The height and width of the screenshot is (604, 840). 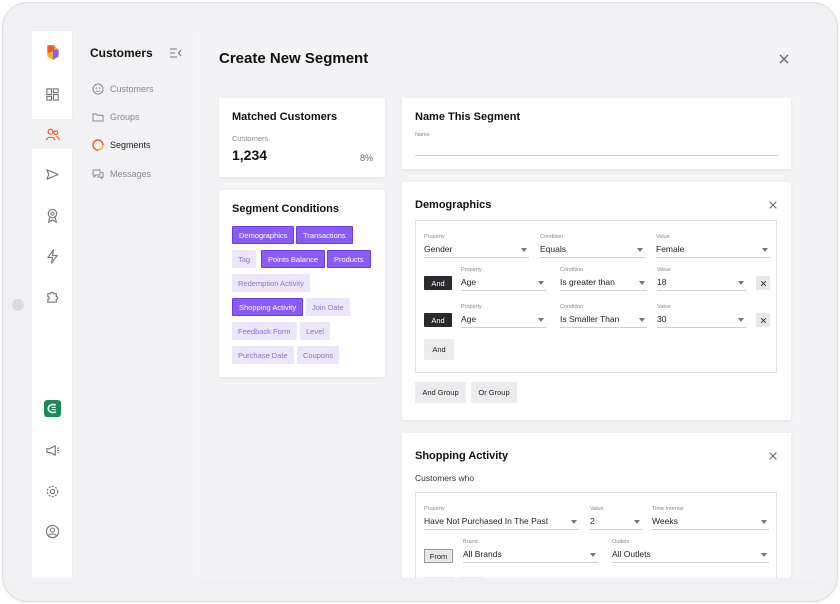 What do you see at coordinates (293, 259) in the screenshot?
I see `condition-tag-points-balance: Points Balance` at bounding box center [293, 259].